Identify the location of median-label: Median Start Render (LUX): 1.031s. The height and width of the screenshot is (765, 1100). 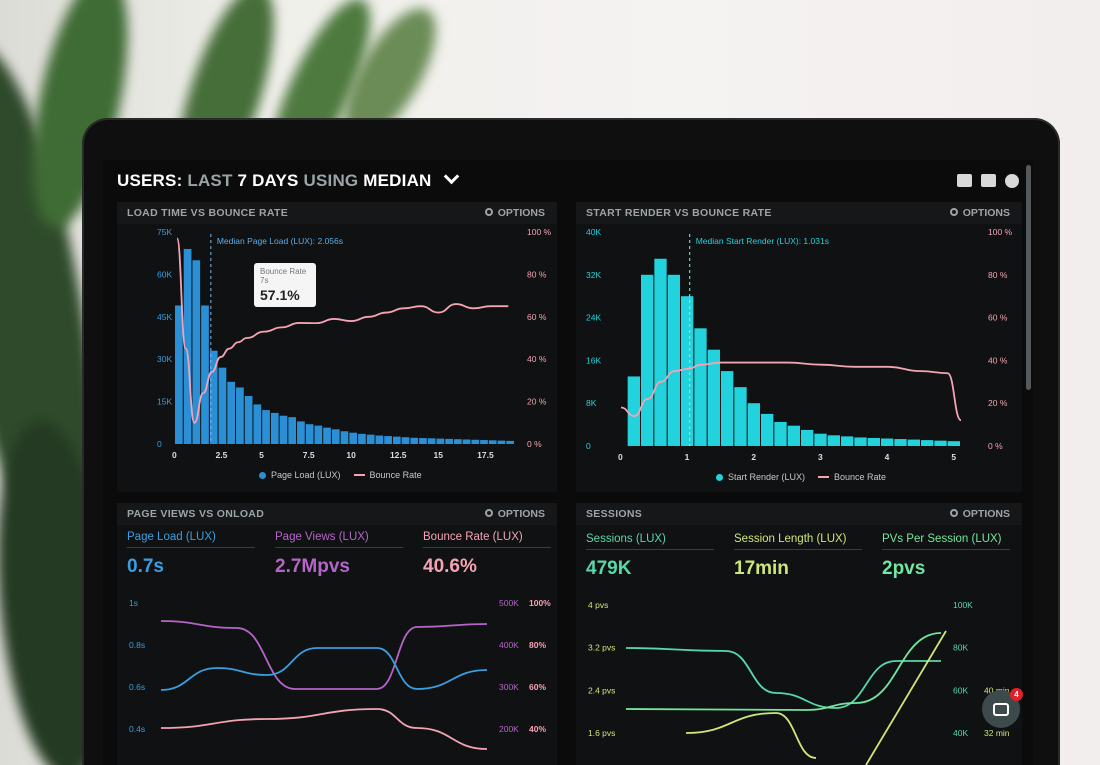
(762, 241).